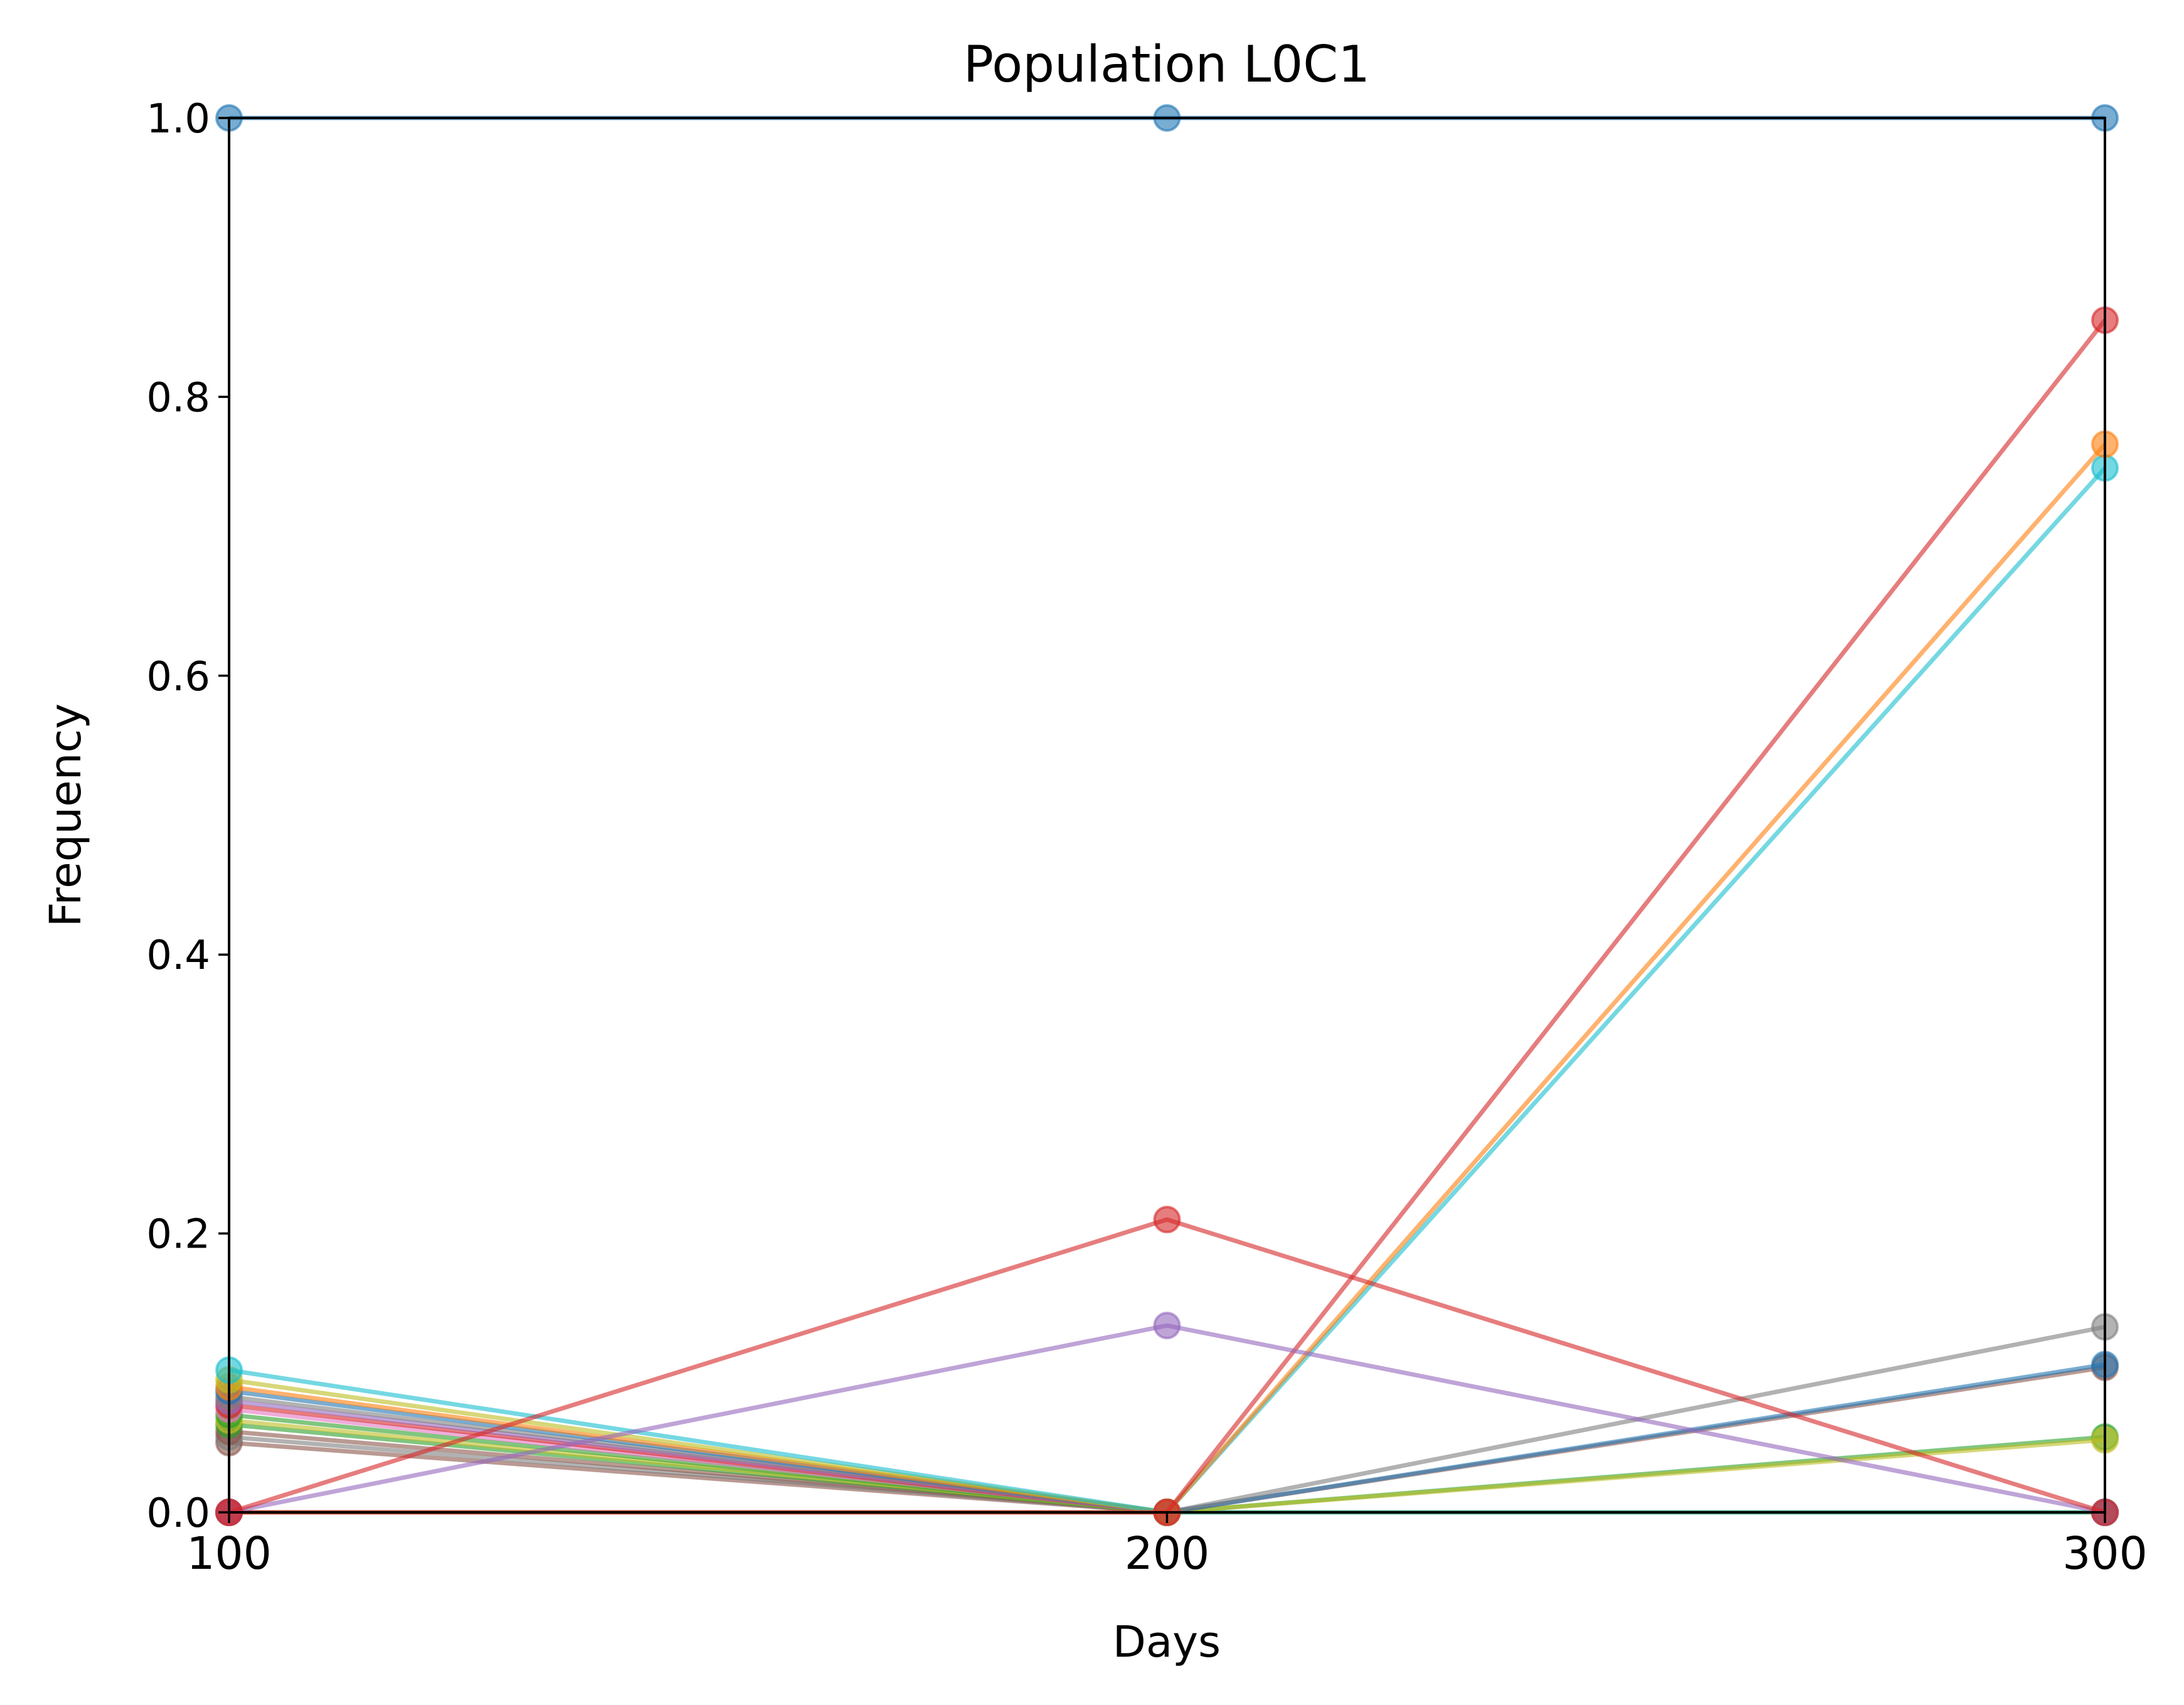 This screenshot has width=2184, height=1705. What do you see at coordinates (1167, 1642) in the screenshot?
I see `x-axis-label: Days` at bounding box center [1167, 1642].